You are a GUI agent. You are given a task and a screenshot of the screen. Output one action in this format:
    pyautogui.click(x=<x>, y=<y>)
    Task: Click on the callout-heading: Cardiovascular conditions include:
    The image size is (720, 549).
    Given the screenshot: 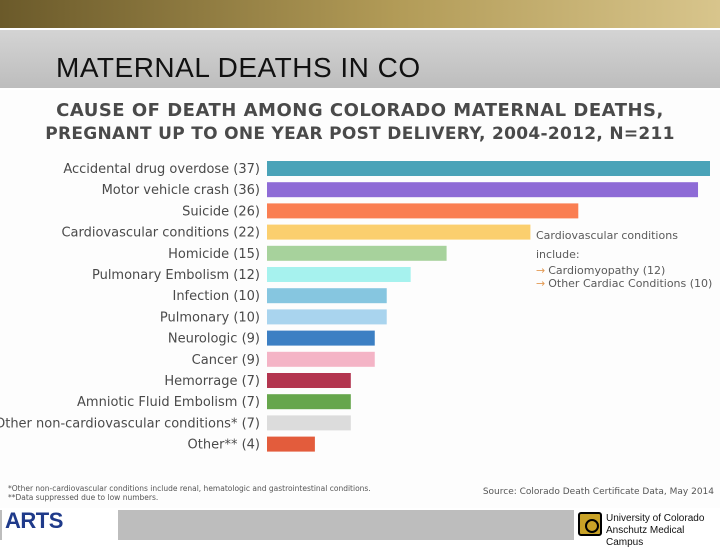 What is the action you would take?
    pyautogui.click(x=607, y=245)
    